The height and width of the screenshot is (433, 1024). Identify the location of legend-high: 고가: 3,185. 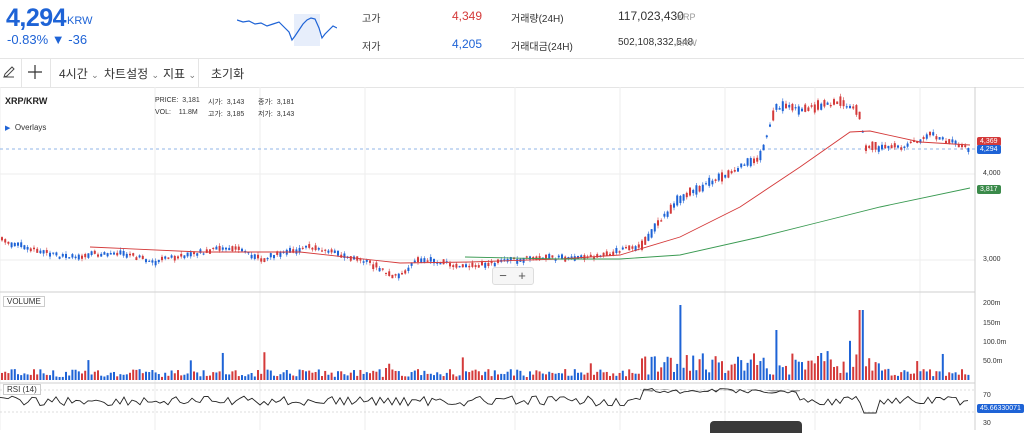
(226, 114).